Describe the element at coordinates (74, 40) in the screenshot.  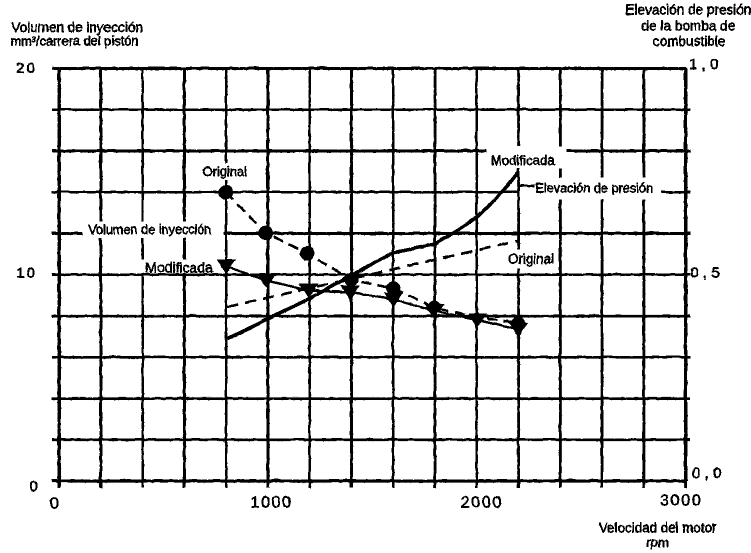
I see `svg-text: mm³/carrera del pistón` at that location.